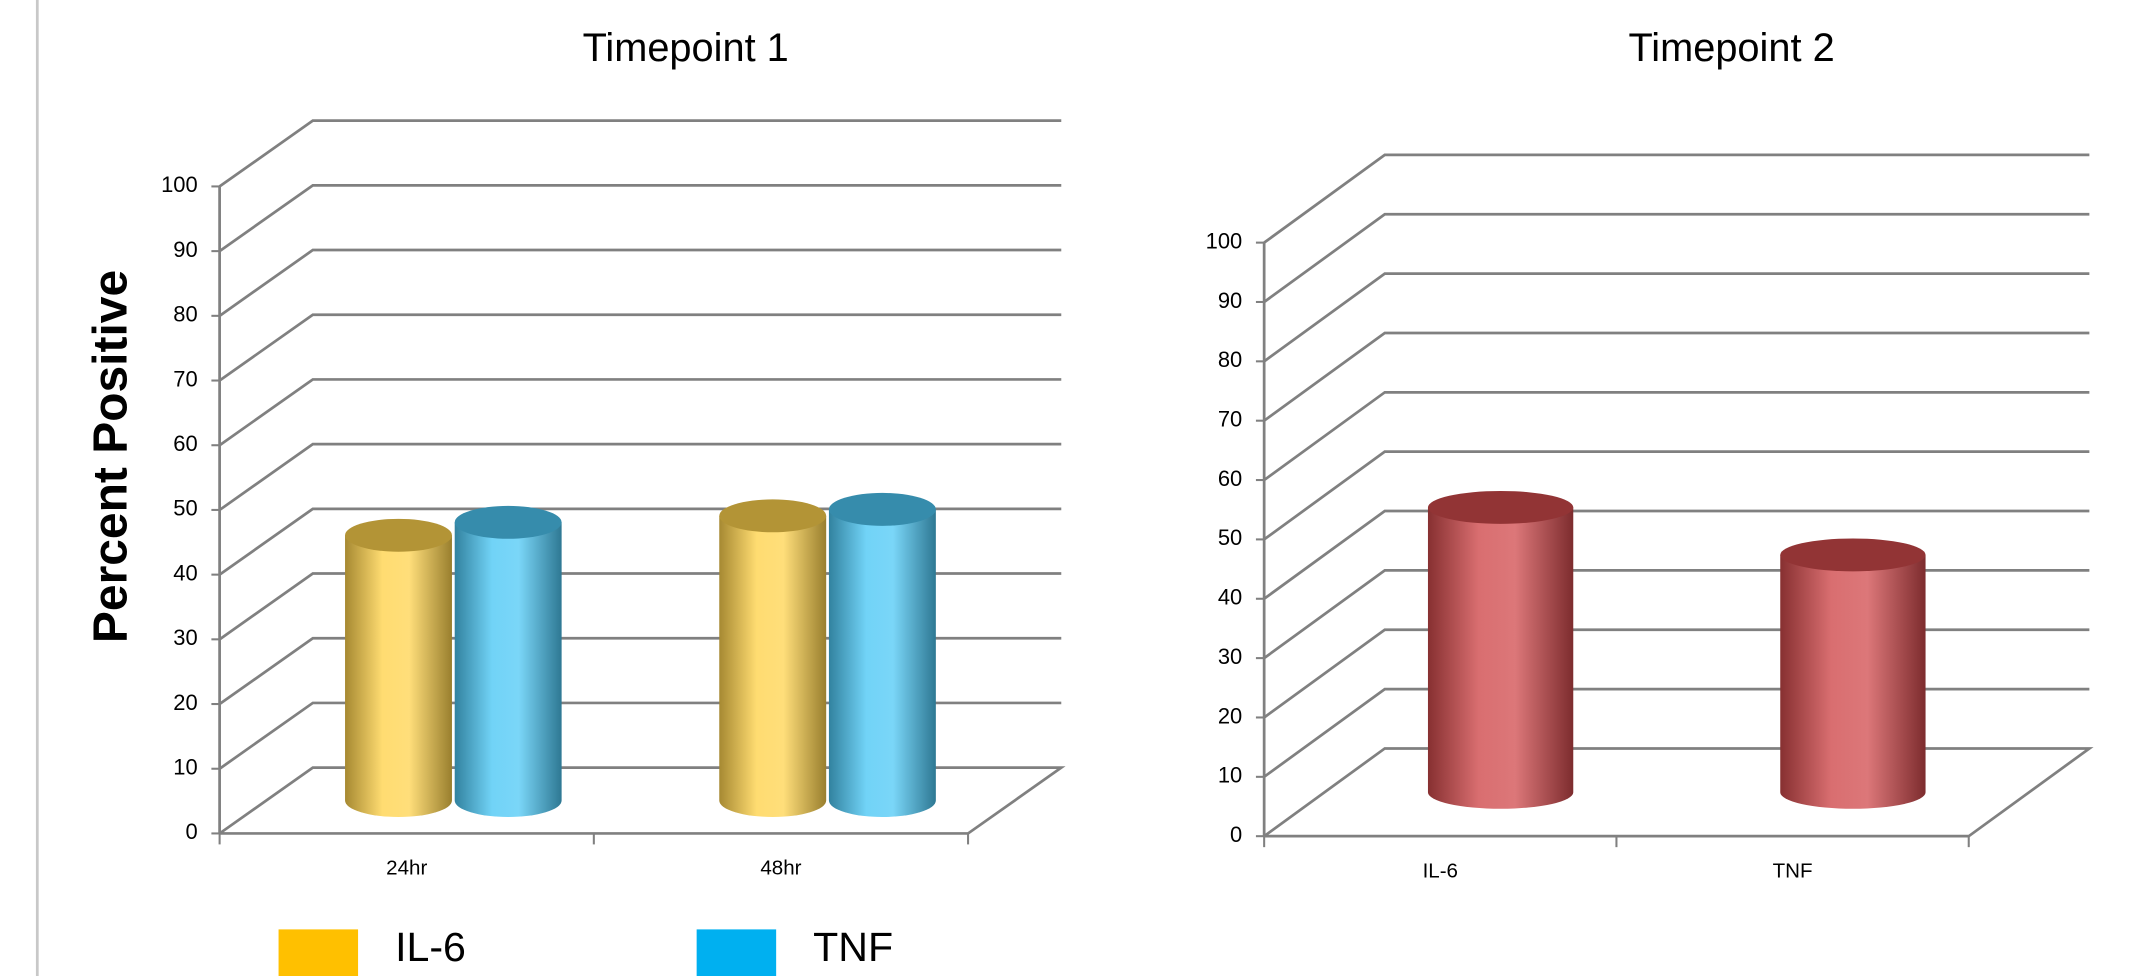 This screenshot has height=976, width=2139. Describe the element at coordinates (686, 48) in the screenshot. I see `chart-title: Timepoint 1` at that location.